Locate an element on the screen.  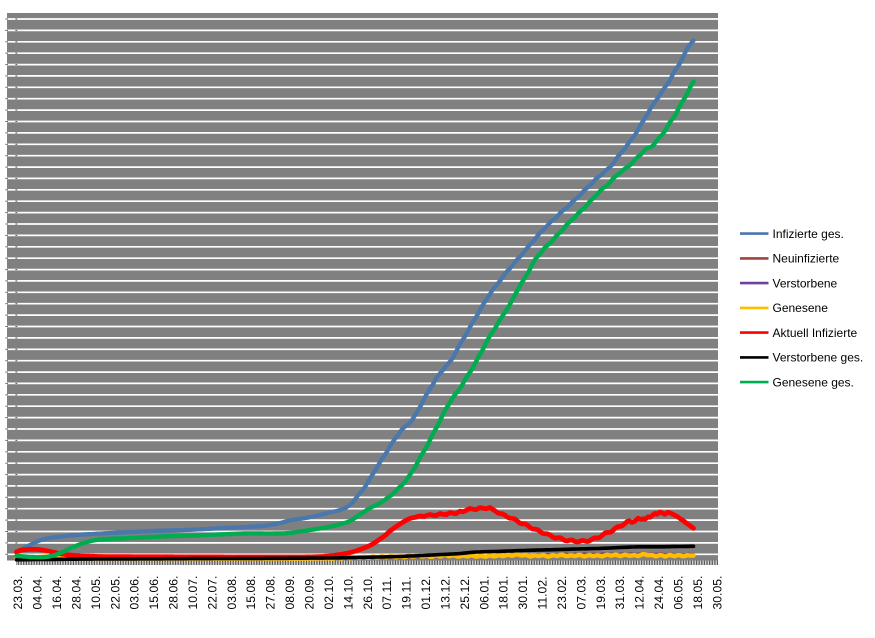
svg-text: 07.03. is located at coordinates (581, 593).